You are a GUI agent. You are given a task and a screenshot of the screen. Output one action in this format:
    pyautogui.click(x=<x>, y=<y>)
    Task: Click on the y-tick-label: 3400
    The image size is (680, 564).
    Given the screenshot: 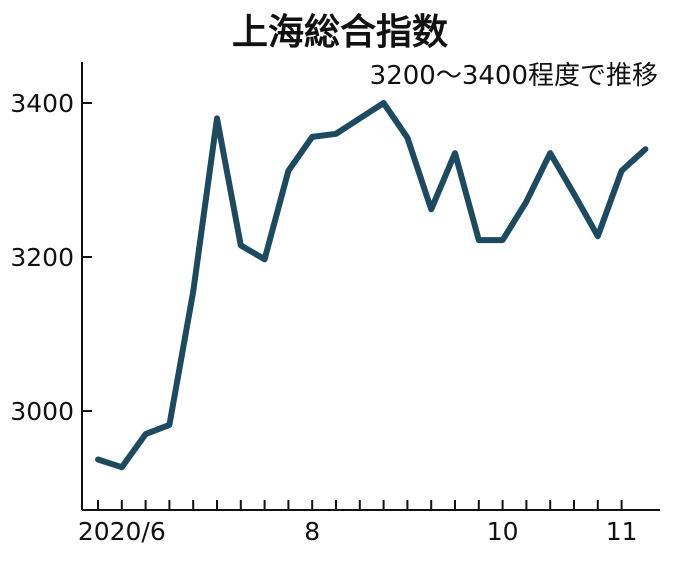 What is the action you would take?
    pyautogui.click(x=42, y=103)
    